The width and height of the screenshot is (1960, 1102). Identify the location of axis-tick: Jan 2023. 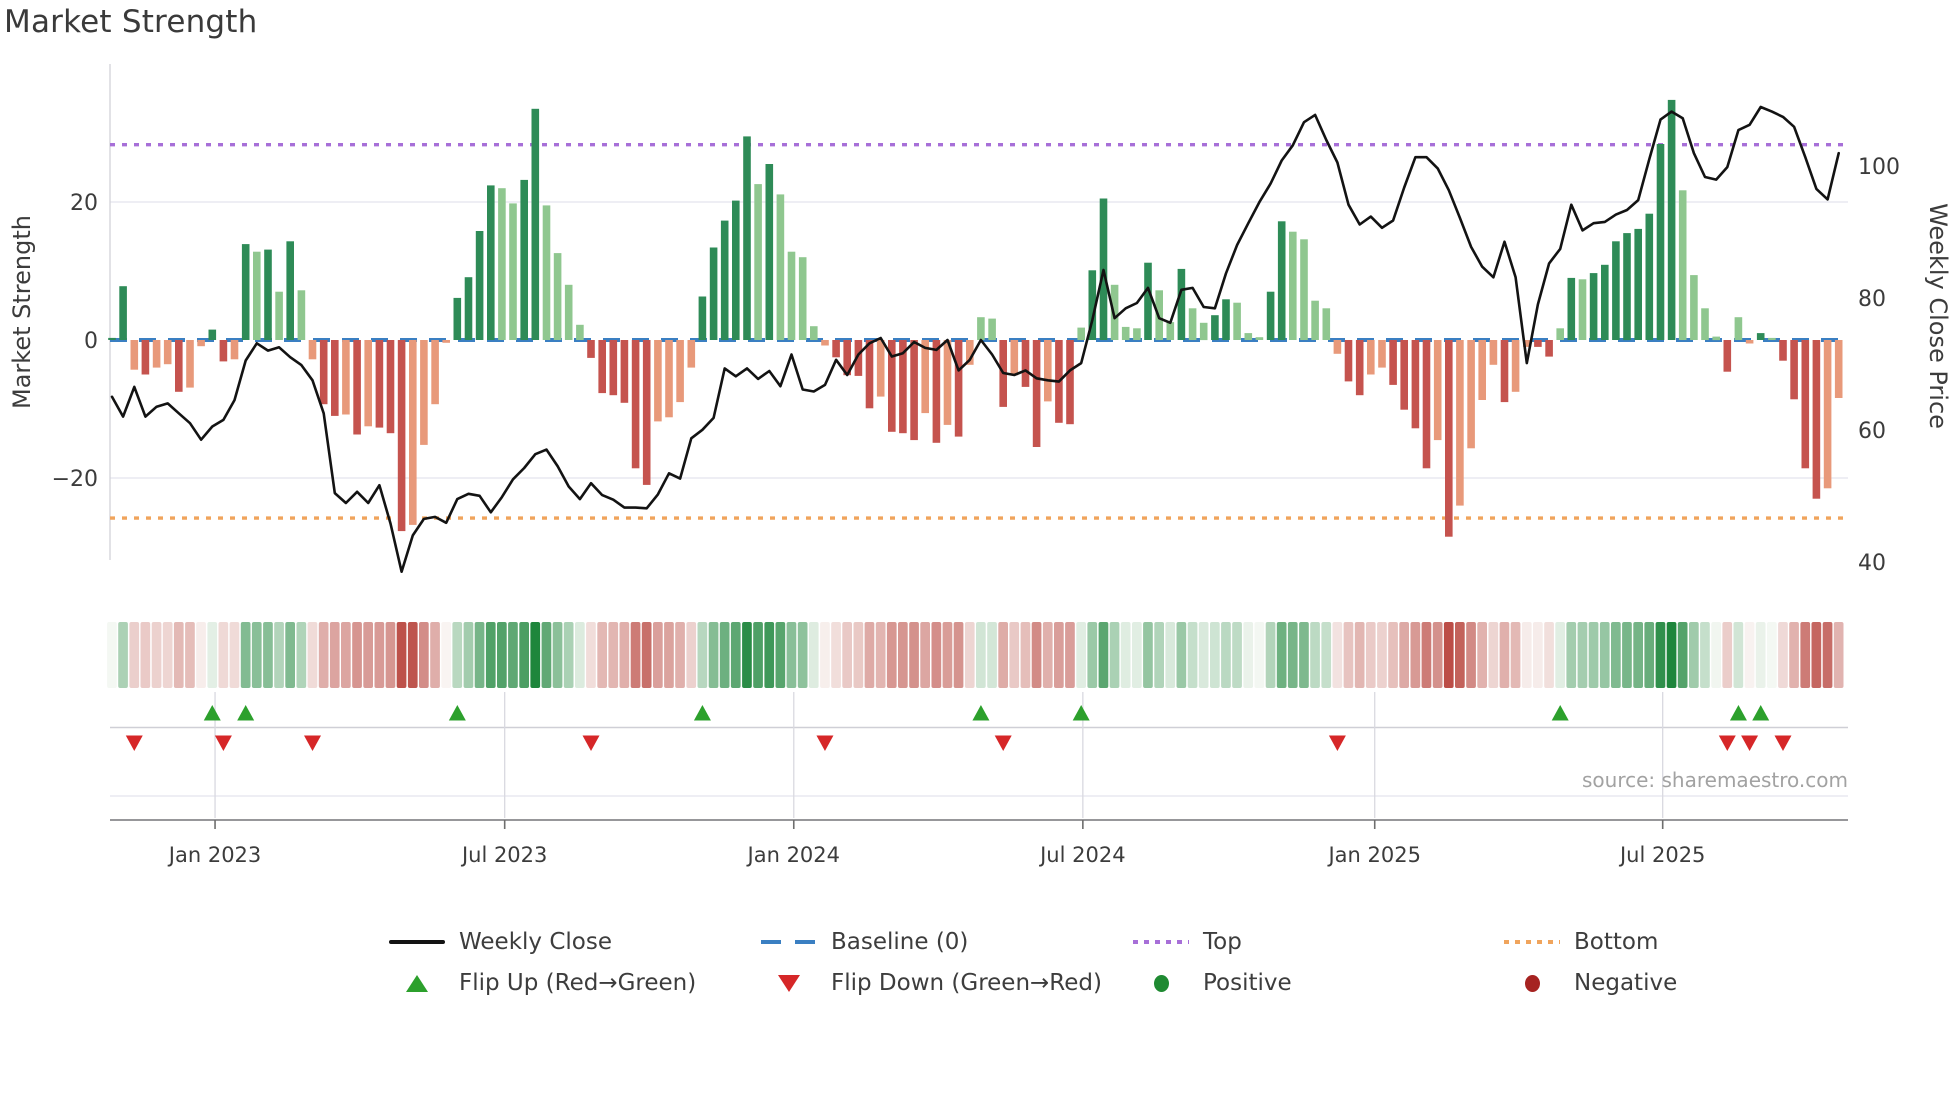
(214, 855).